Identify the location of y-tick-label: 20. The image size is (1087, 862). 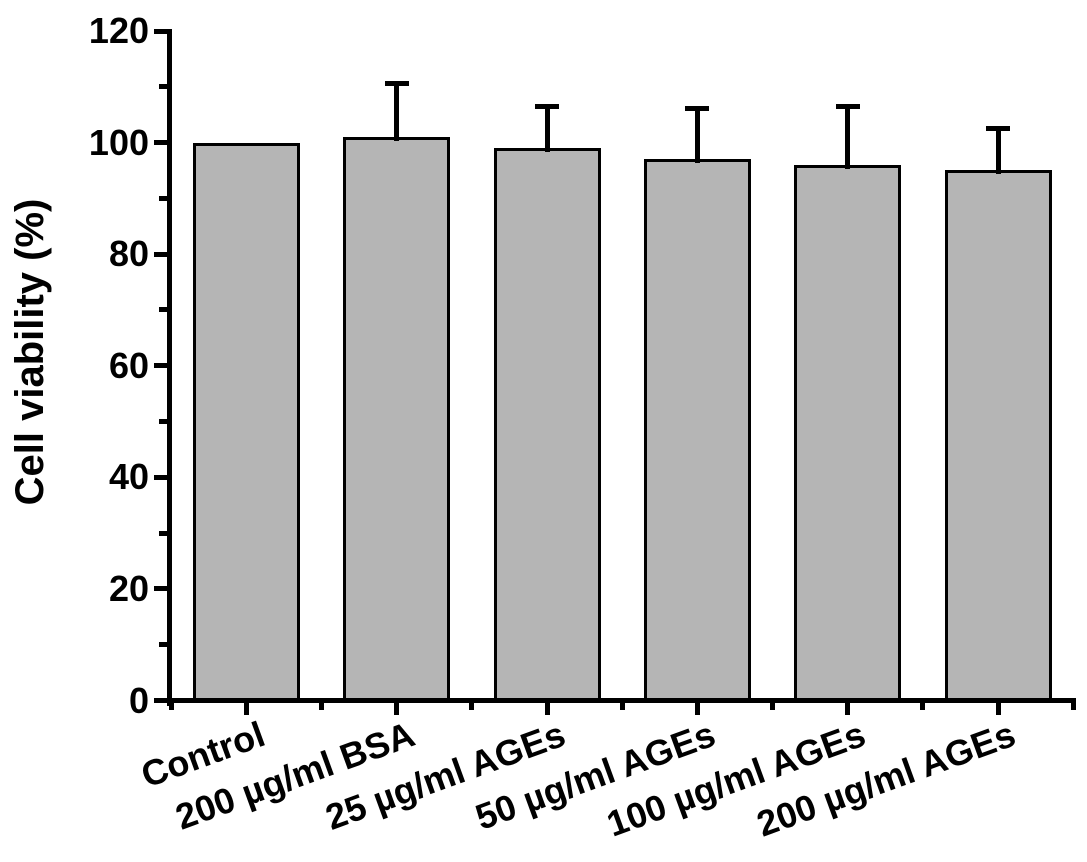
(128, 588).